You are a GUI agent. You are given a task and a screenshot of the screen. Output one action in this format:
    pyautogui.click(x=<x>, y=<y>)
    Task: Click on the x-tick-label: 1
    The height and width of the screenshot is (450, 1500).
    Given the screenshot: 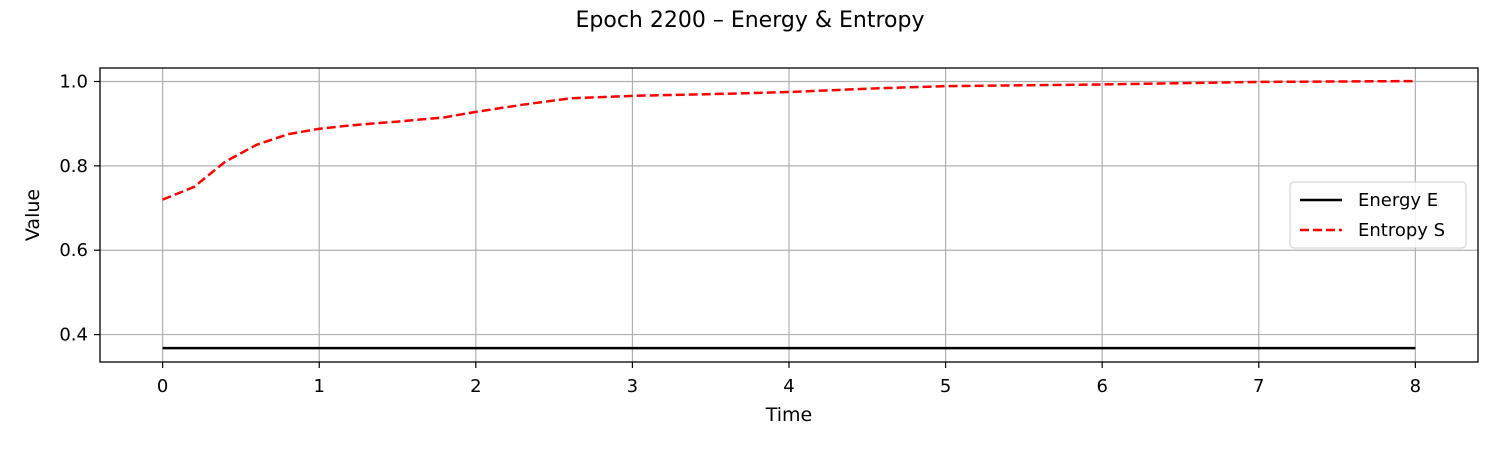 What is the action you would take?
    pyautogui.click(x=319, y=386)
    